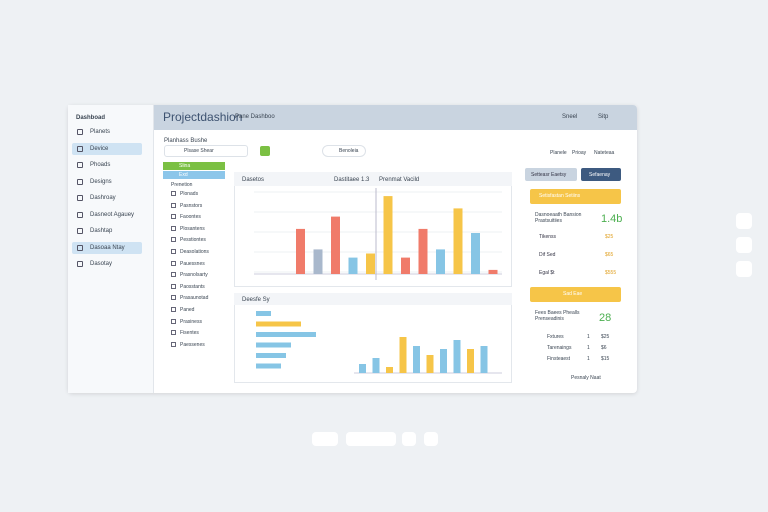  Describe the element at coordinates (558, 153) in the screenshot. I see `toolbar-link: Planele` at that location.